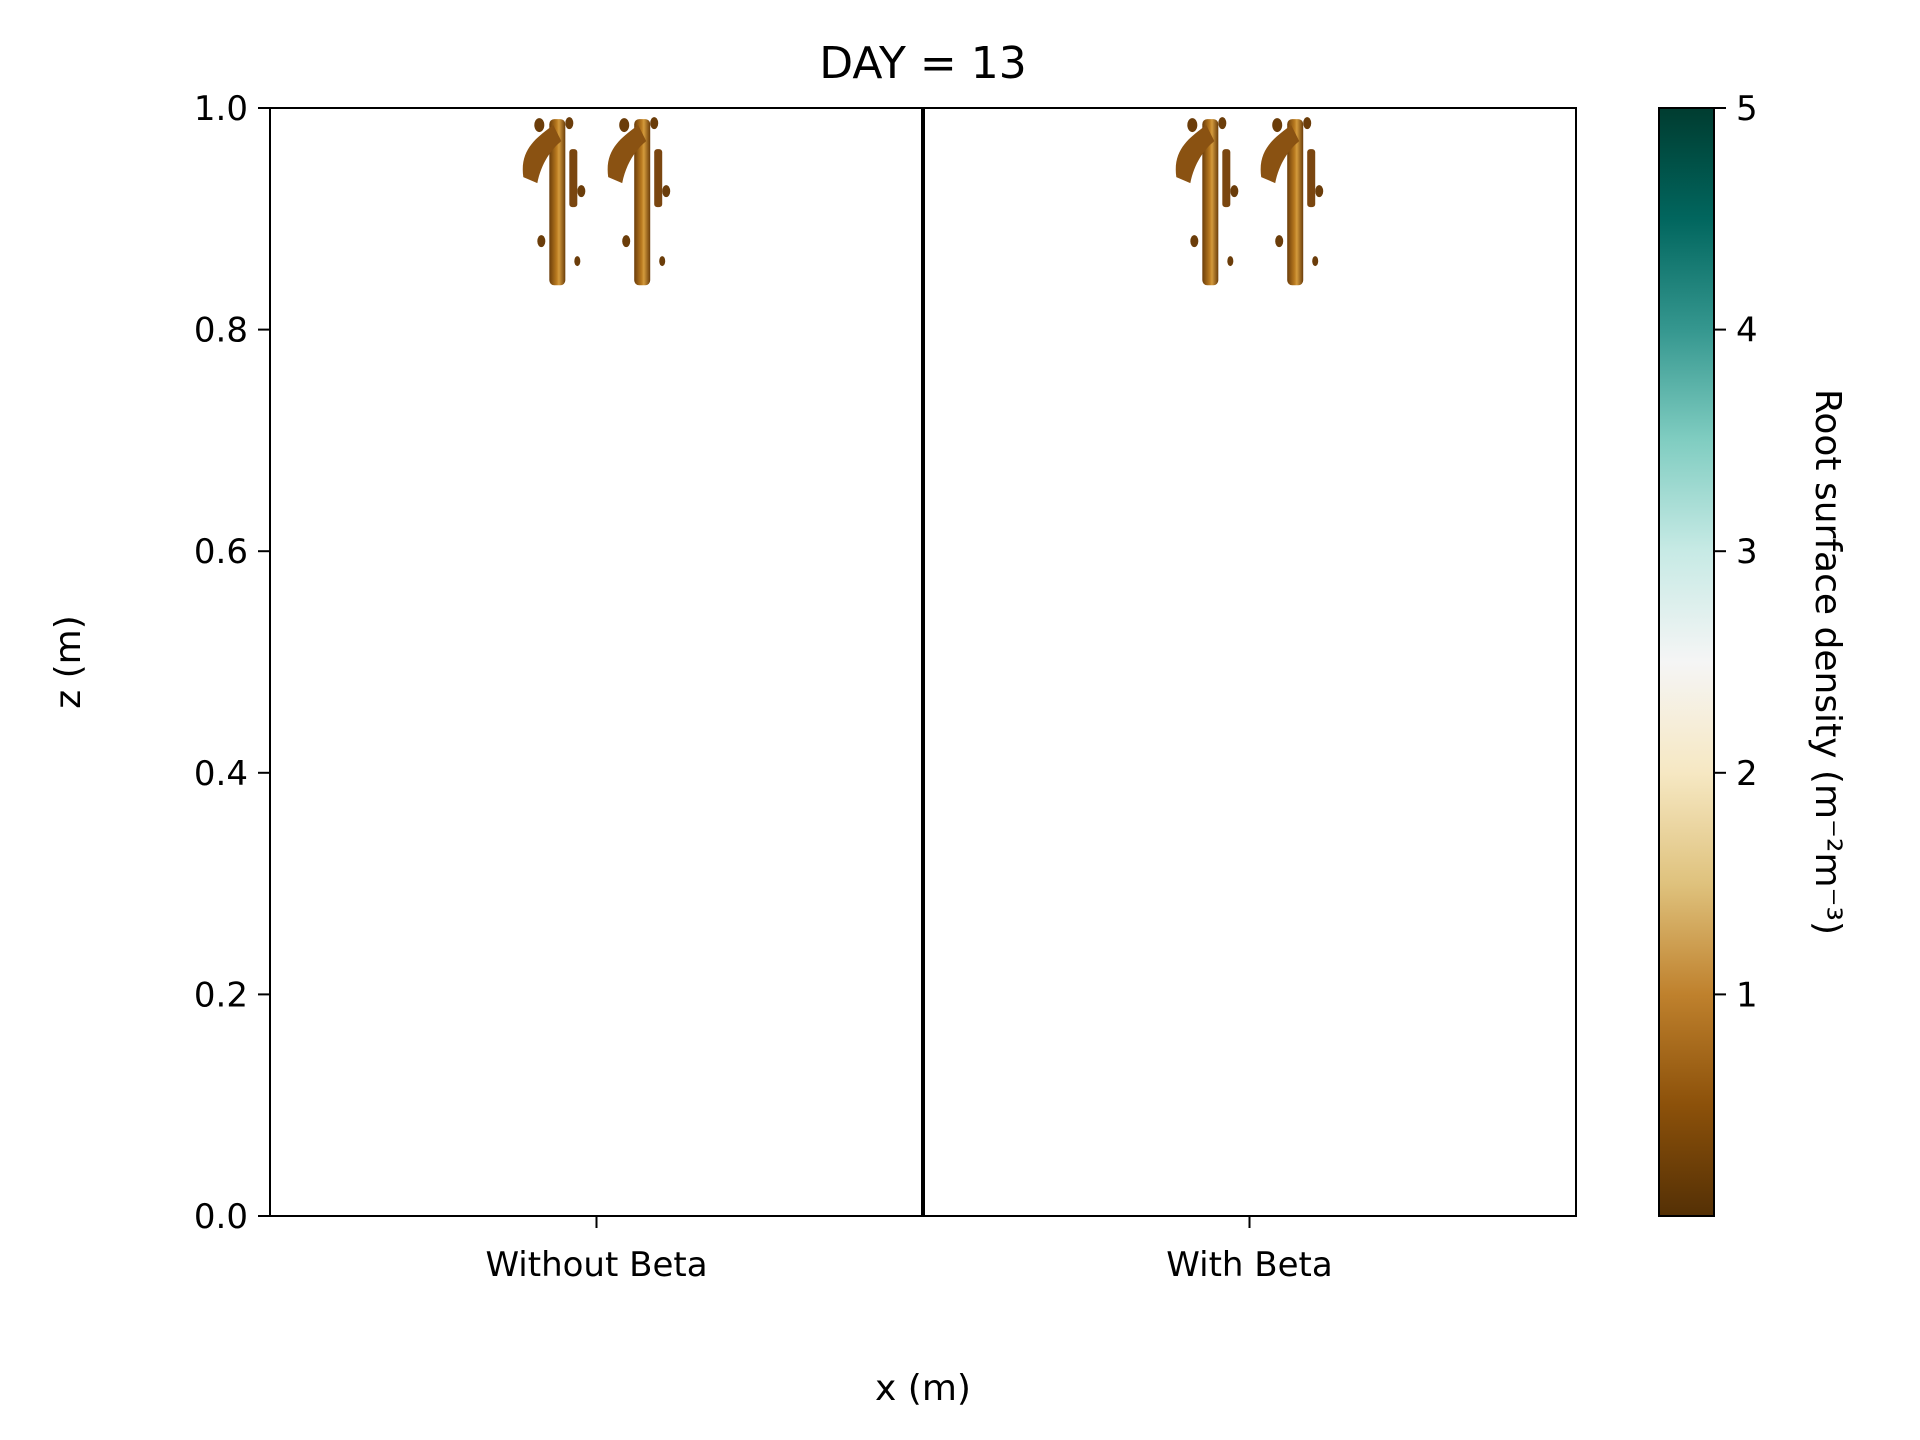 Image resolution: width=1920 pixels, height=1440 pixels. Describe the element at coordinates (221, 552) in the screenshot. I see `y-tick-label: 0.6` at that location.